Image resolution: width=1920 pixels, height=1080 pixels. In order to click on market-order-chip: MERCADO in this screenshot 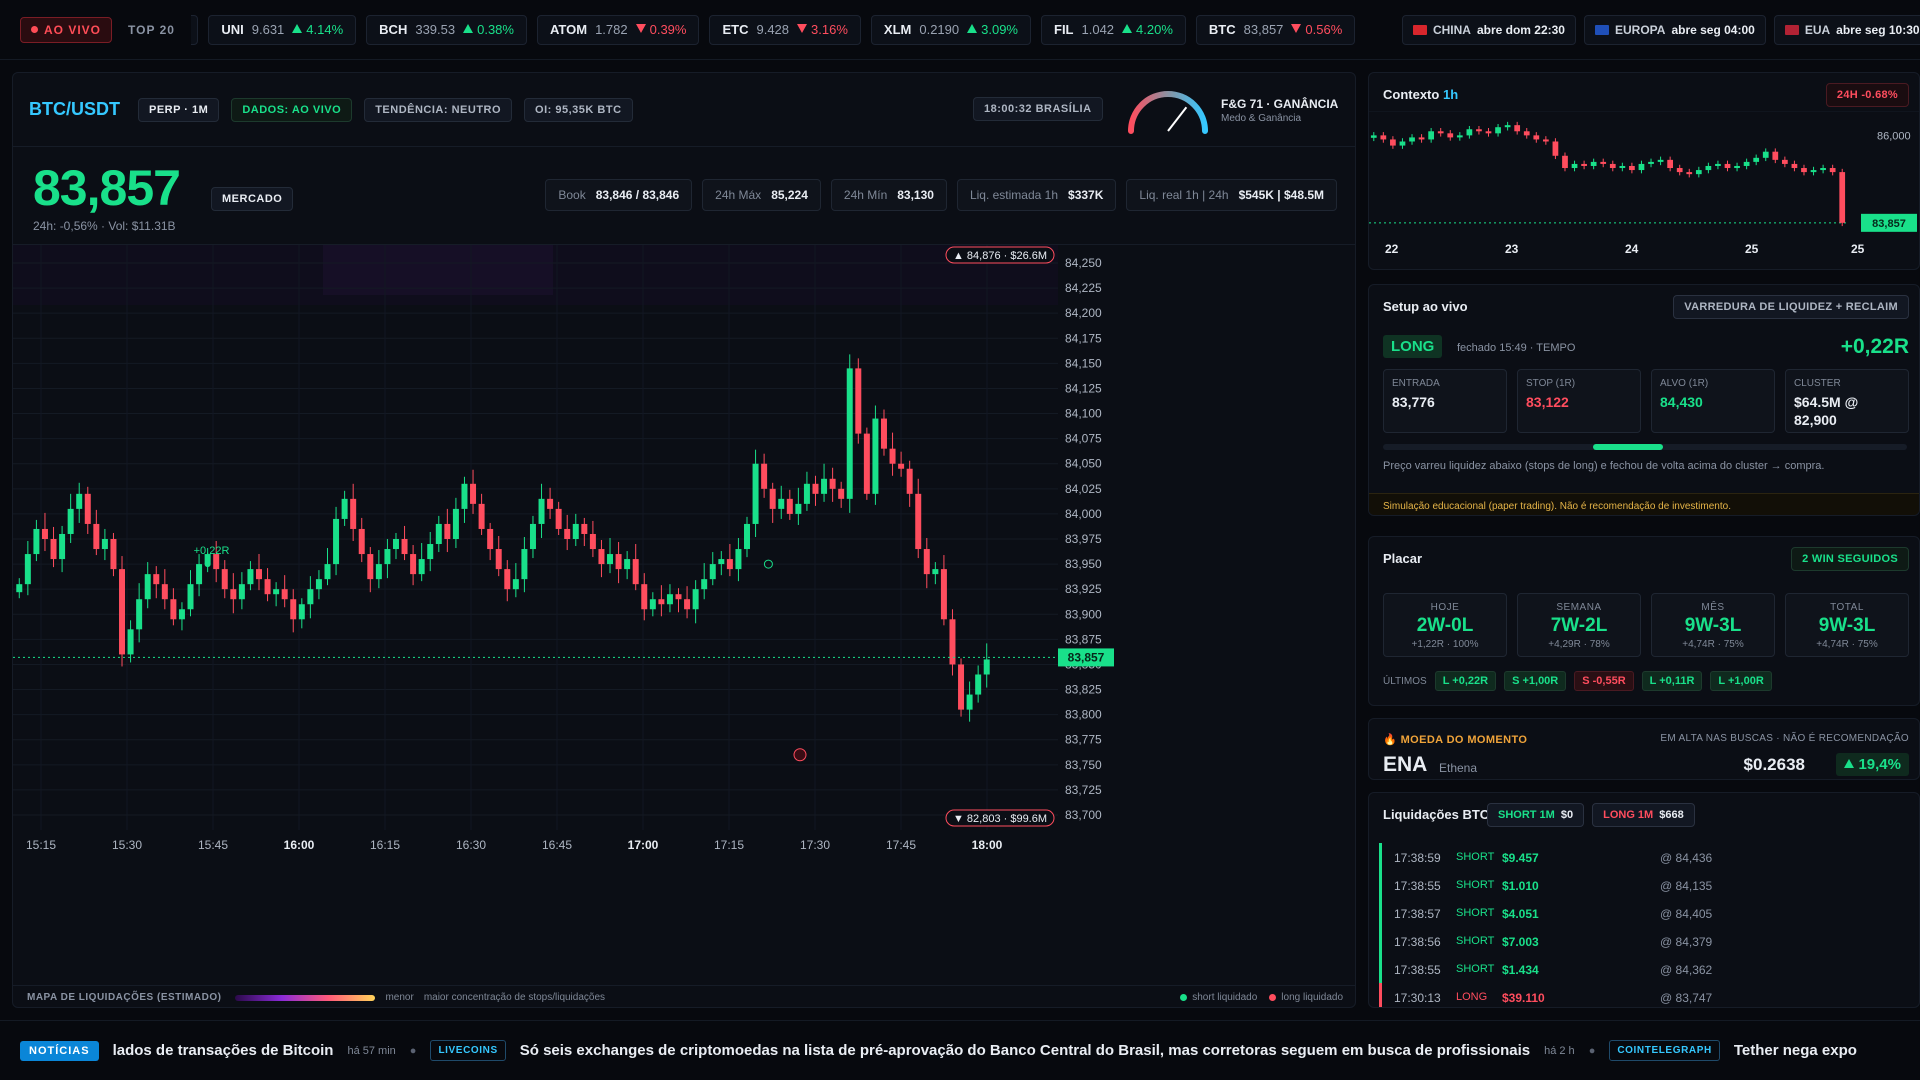, I will do `click(252, 199)`.